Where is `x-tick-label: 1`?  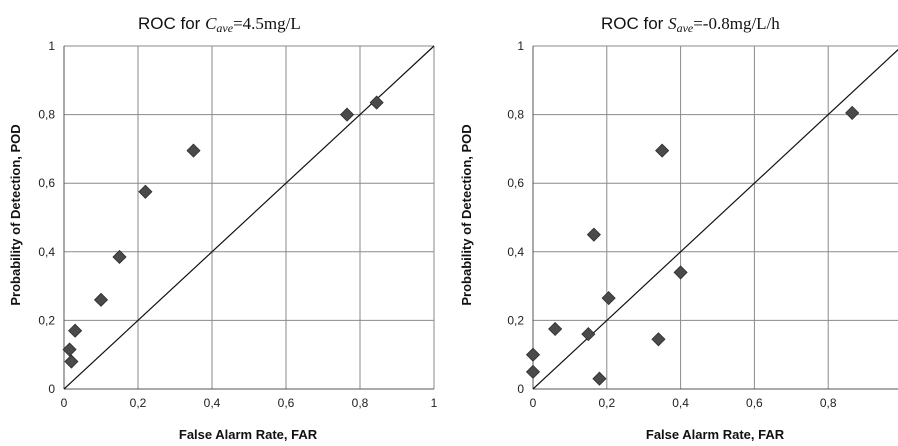
x-tick-label: 1 is located at coordinates (434, 403).